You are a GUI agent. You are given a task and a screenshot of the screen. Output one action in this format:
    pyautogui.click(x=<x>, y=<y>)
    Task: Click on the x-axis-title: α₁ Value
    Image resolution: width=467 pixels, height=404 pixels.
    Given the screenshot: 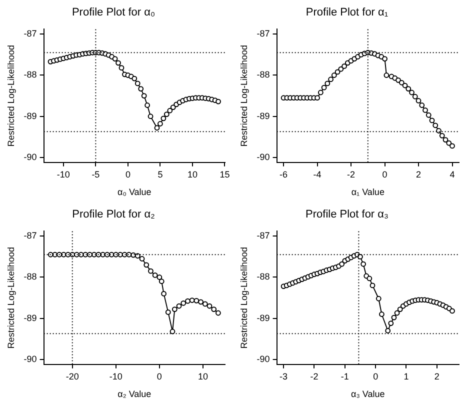 What is the action you would take?
    pyautogui.click(x=367, y=192)
    